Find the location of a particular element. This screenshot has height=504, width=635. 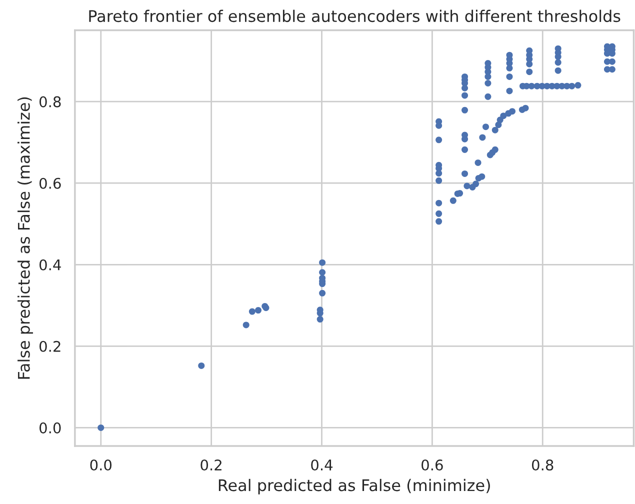

y-axis-title: False predicted as False (maximize) is located at coordinates (25, 238).